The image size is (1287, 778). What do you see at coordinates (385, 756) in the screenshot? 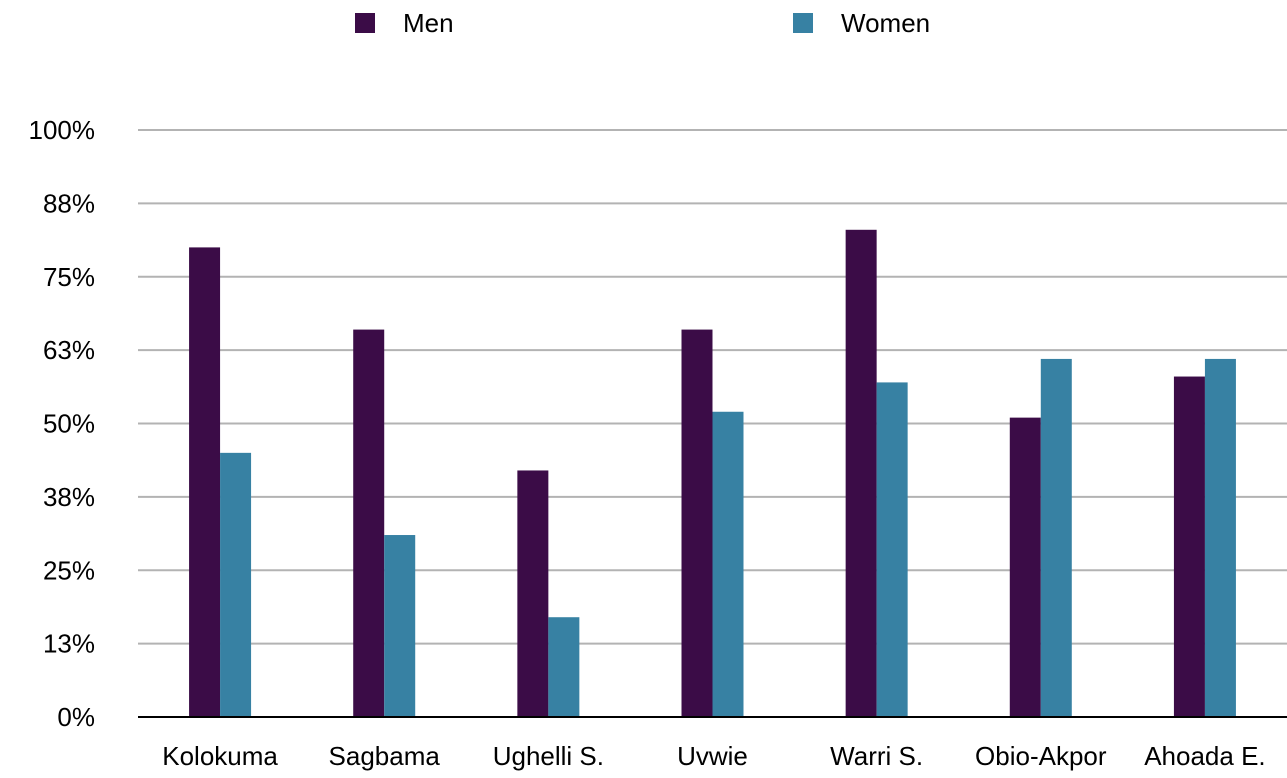
I see `x-tick-label: Sagbama` at bounding box center [385, 756].